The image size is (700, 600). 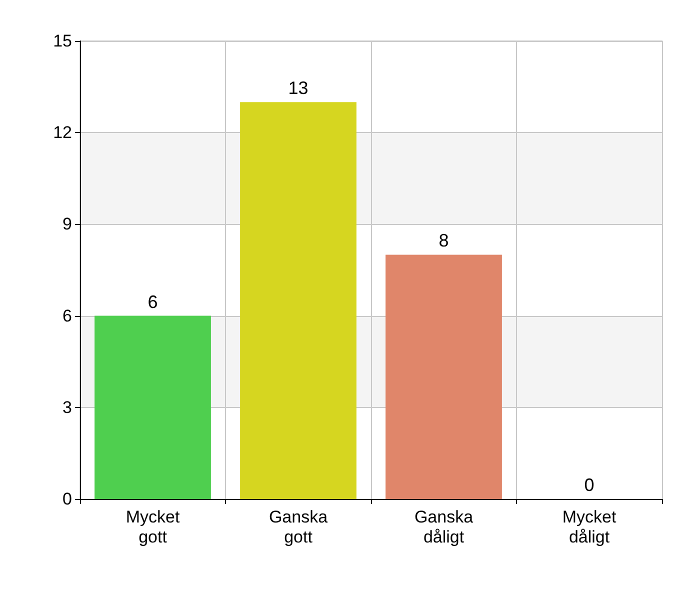 I want to click on x-tick-label: Mycket gott, so click(x=153, y=527).